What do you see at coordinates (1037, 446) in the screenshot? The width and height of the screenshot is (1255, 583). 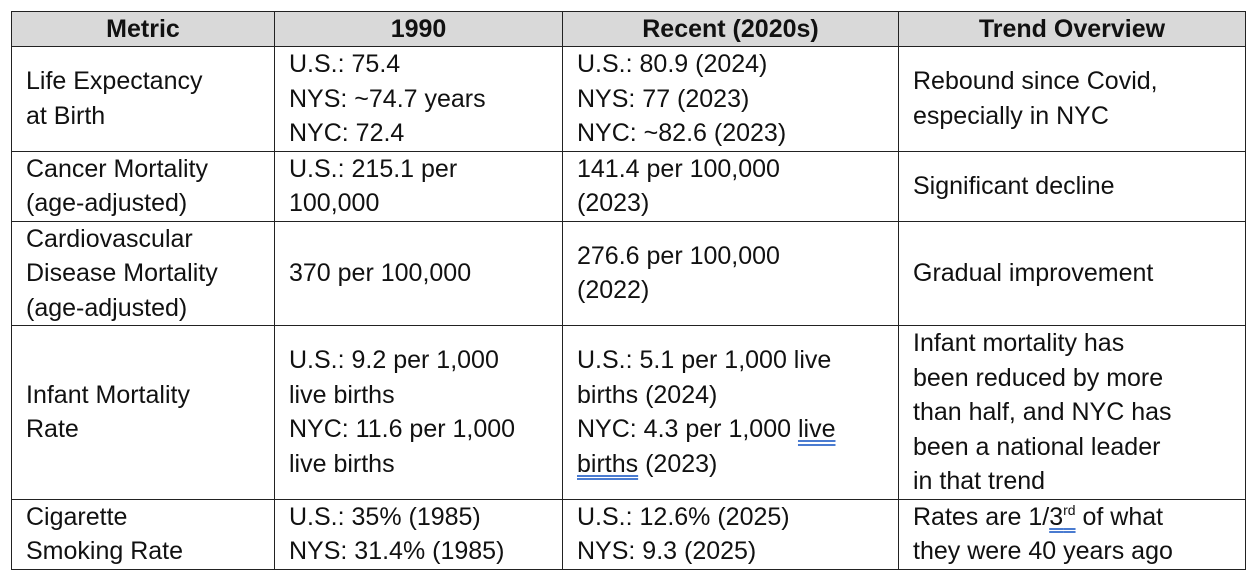 I see `cell-line: been a national leader` at bounding box center [1037, 446].